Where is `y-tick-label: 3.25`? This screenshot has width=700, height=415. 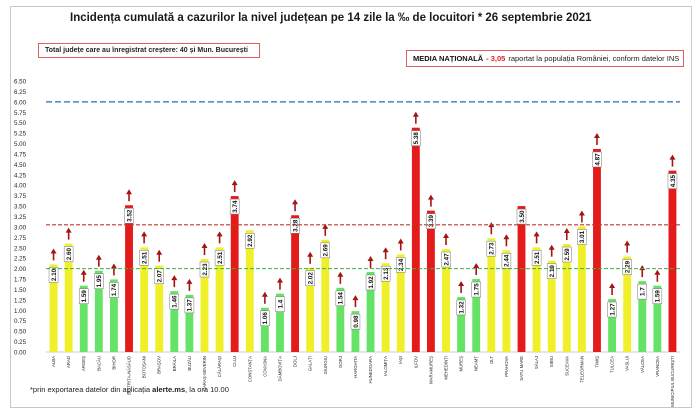 y-tick-label: 3.25 is located at coordinates (20, 217).